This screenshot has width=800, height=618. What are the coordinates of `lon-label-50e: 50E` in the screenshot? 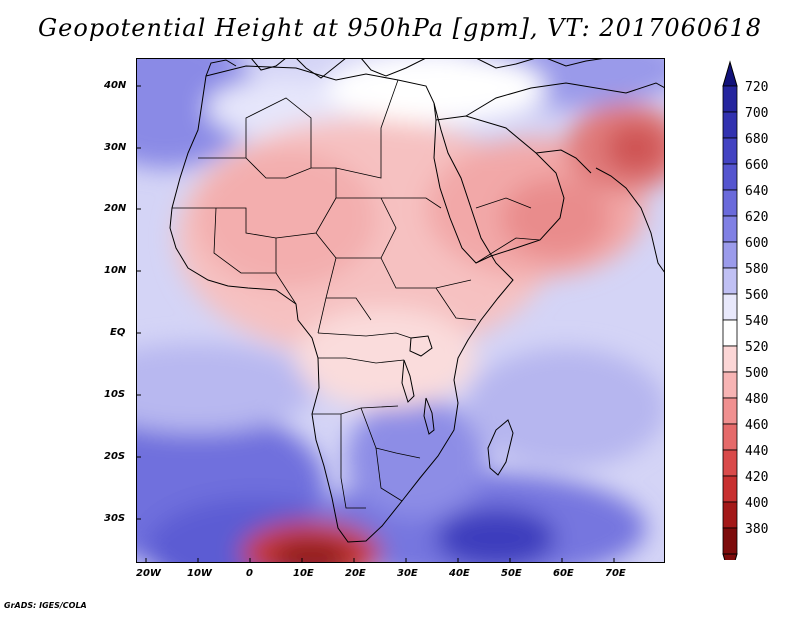 It's located at (511, 573).